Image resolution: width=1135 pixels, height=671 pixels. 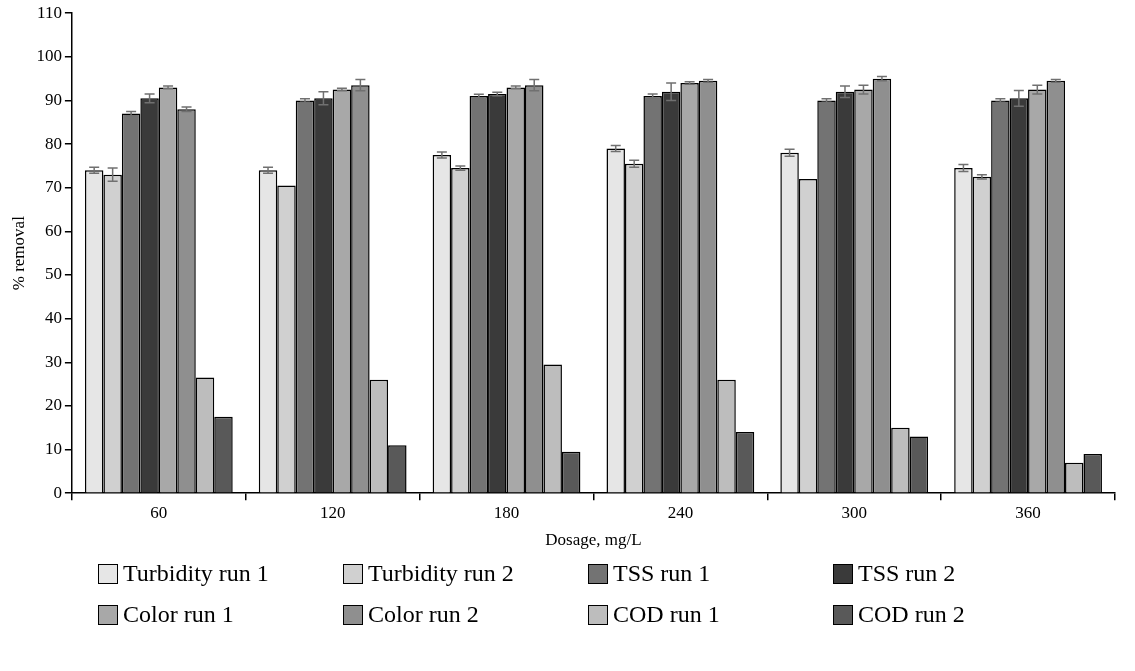 What do you see at coordinates (196, 573) in the screenshot?
I see `legend-label: Turbidity run 1` at bounding box center [196, 573].